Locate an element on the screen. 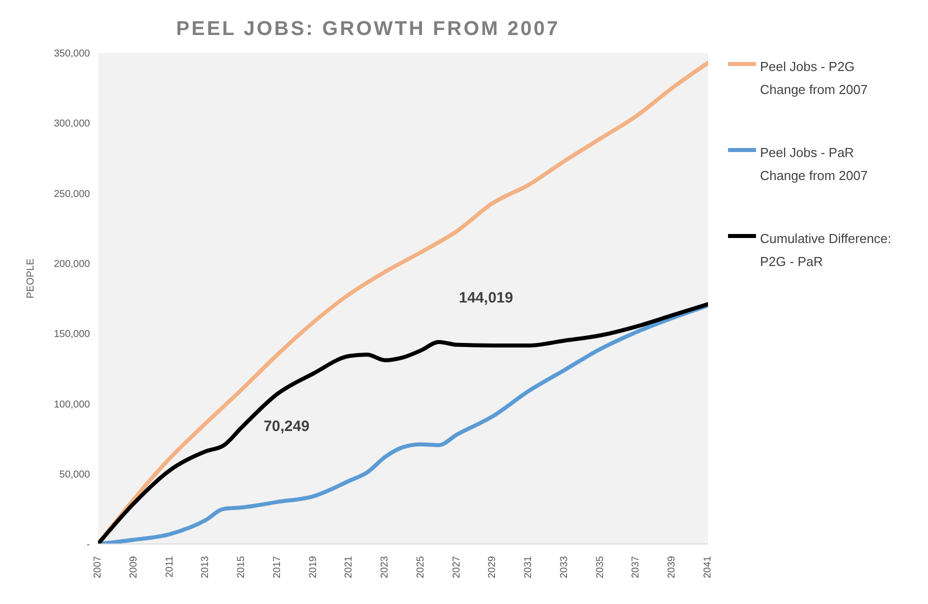 This screenshot has height=604, width=928. x-tick-label: 2027 is located at coordinates (456, 567).